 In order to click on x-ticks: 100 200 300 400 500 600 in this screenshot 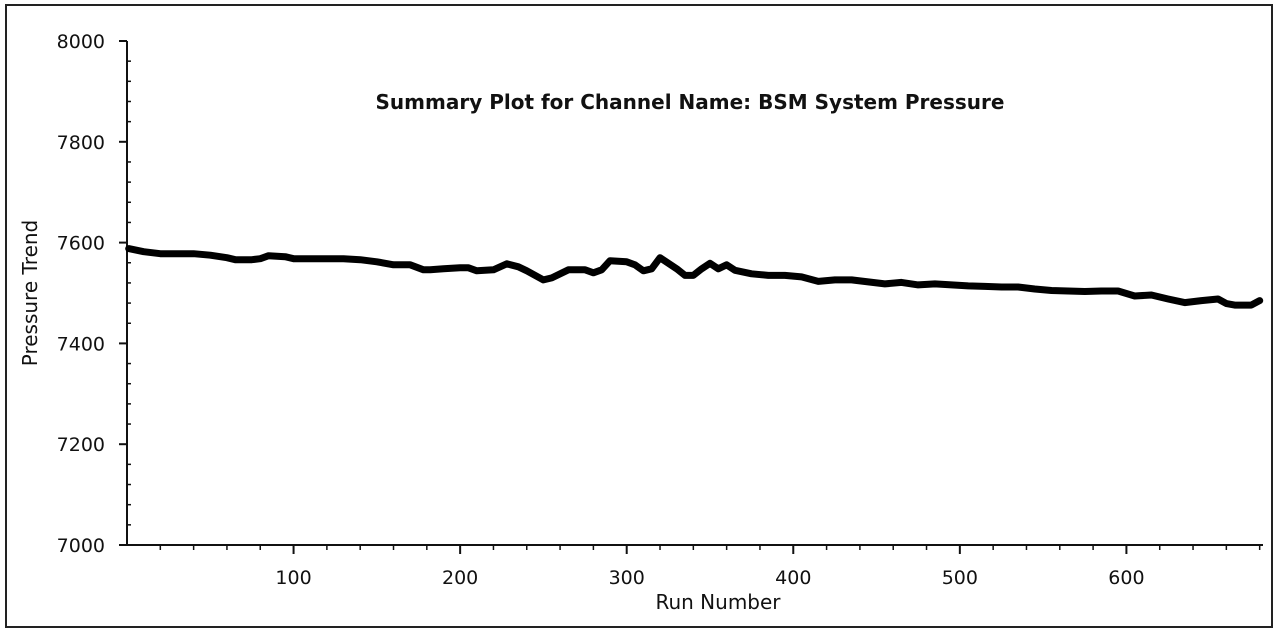, I will do `click(710, 567)`.